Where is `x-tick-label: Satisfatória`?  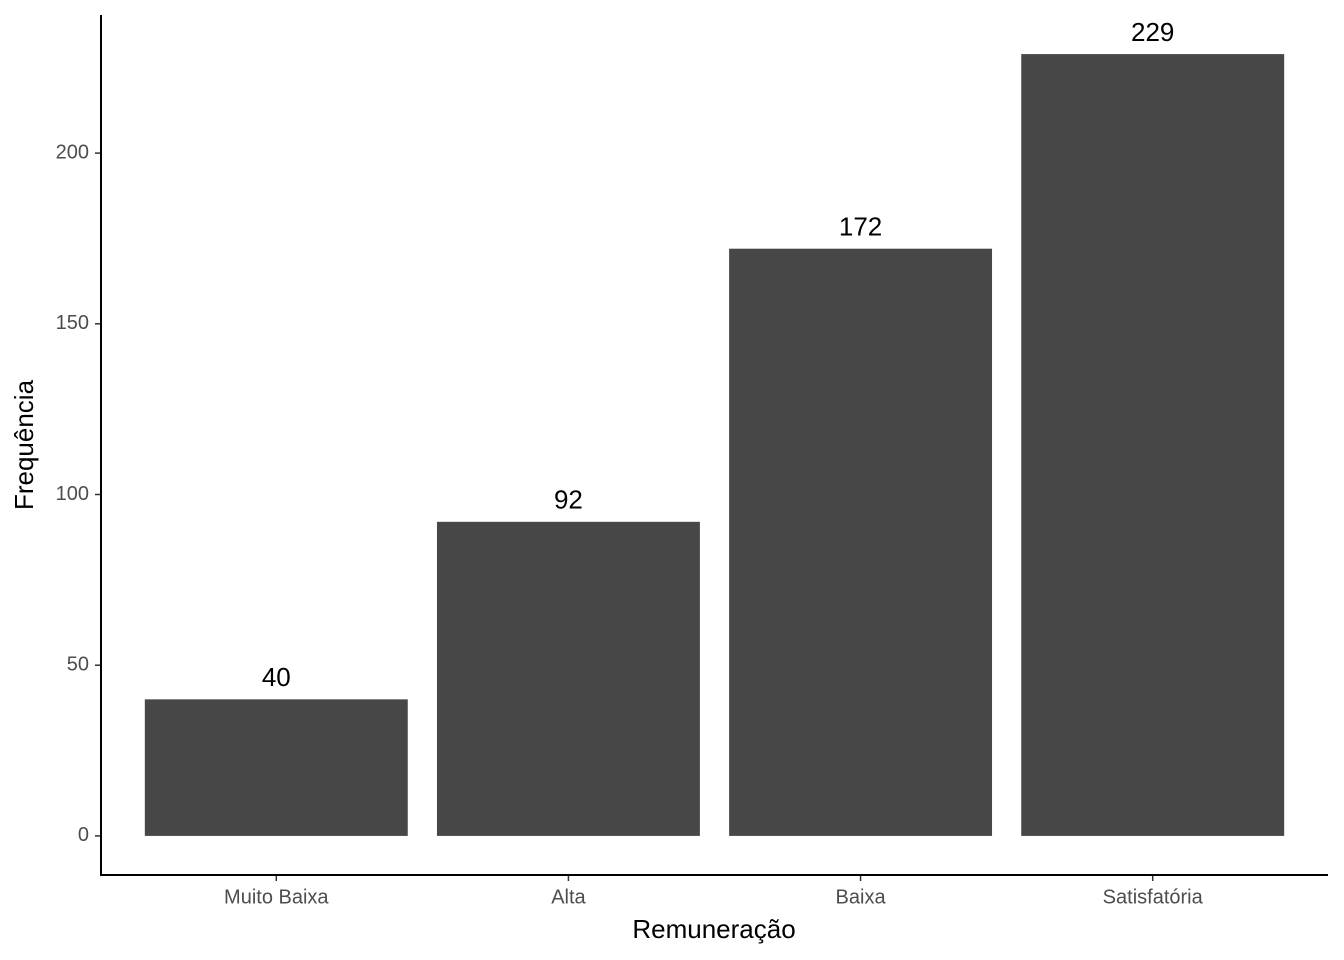 x-tick-label: Satisfatória is located at coordinates (1153, 897).